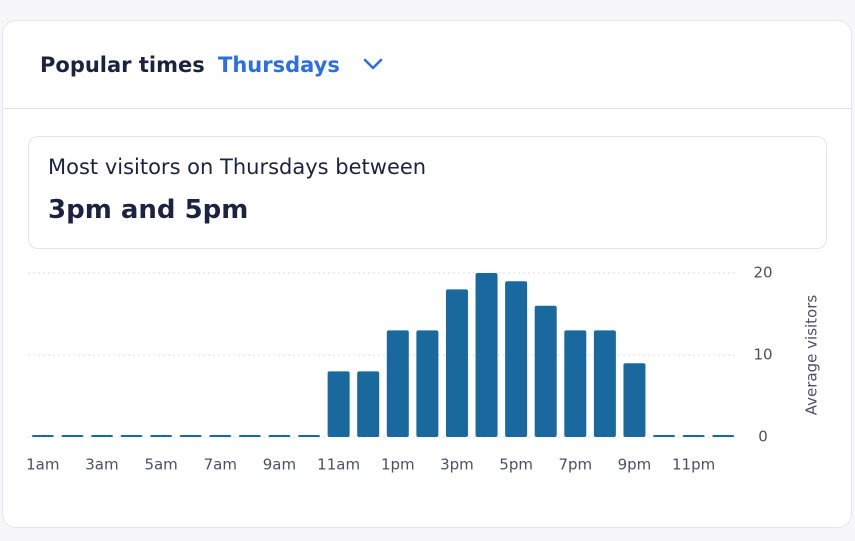 Image resolution: width=855 pixels, height=541 pixels. I want to click on x-tick-label: 7am, so click(220, 465).